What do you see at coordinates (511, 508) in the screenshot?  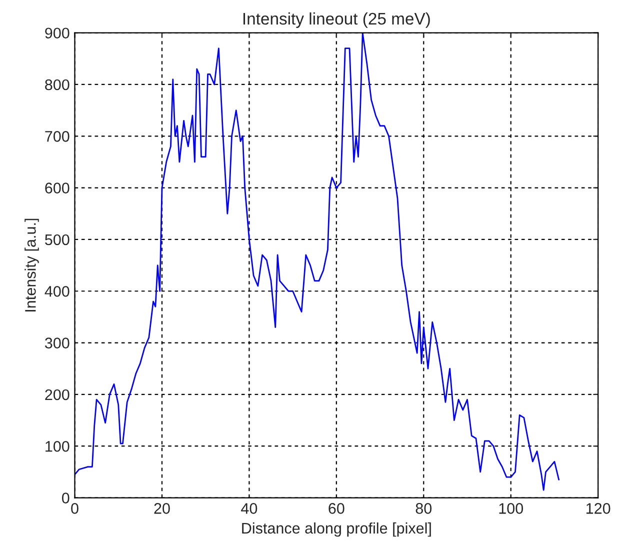 I see `x-tick-label: 100` at bounding box center [511, 508].